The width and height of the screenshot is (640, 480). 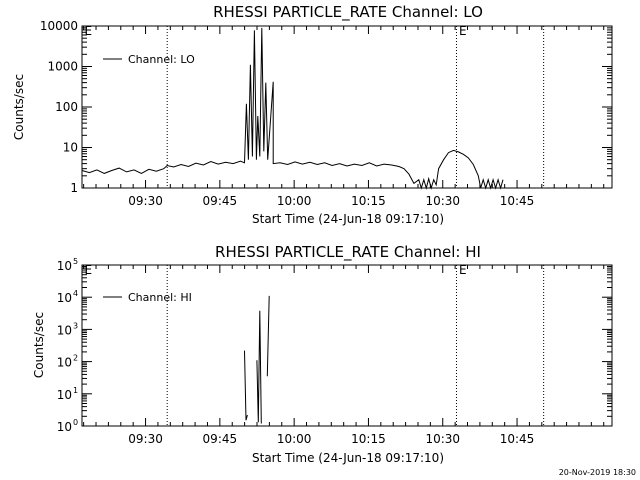 I want to click on y-tick-label-4: 10, so click(x=64, y=298).